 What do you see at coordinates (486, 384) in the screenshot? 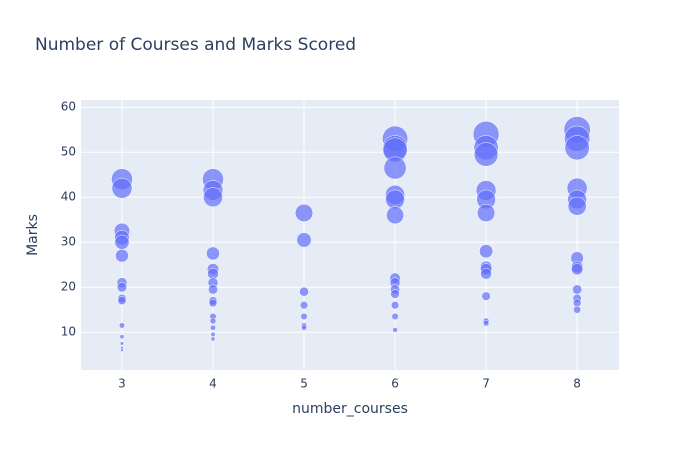
I see `x-tick-label: 7` at bounding box center [486, 384].